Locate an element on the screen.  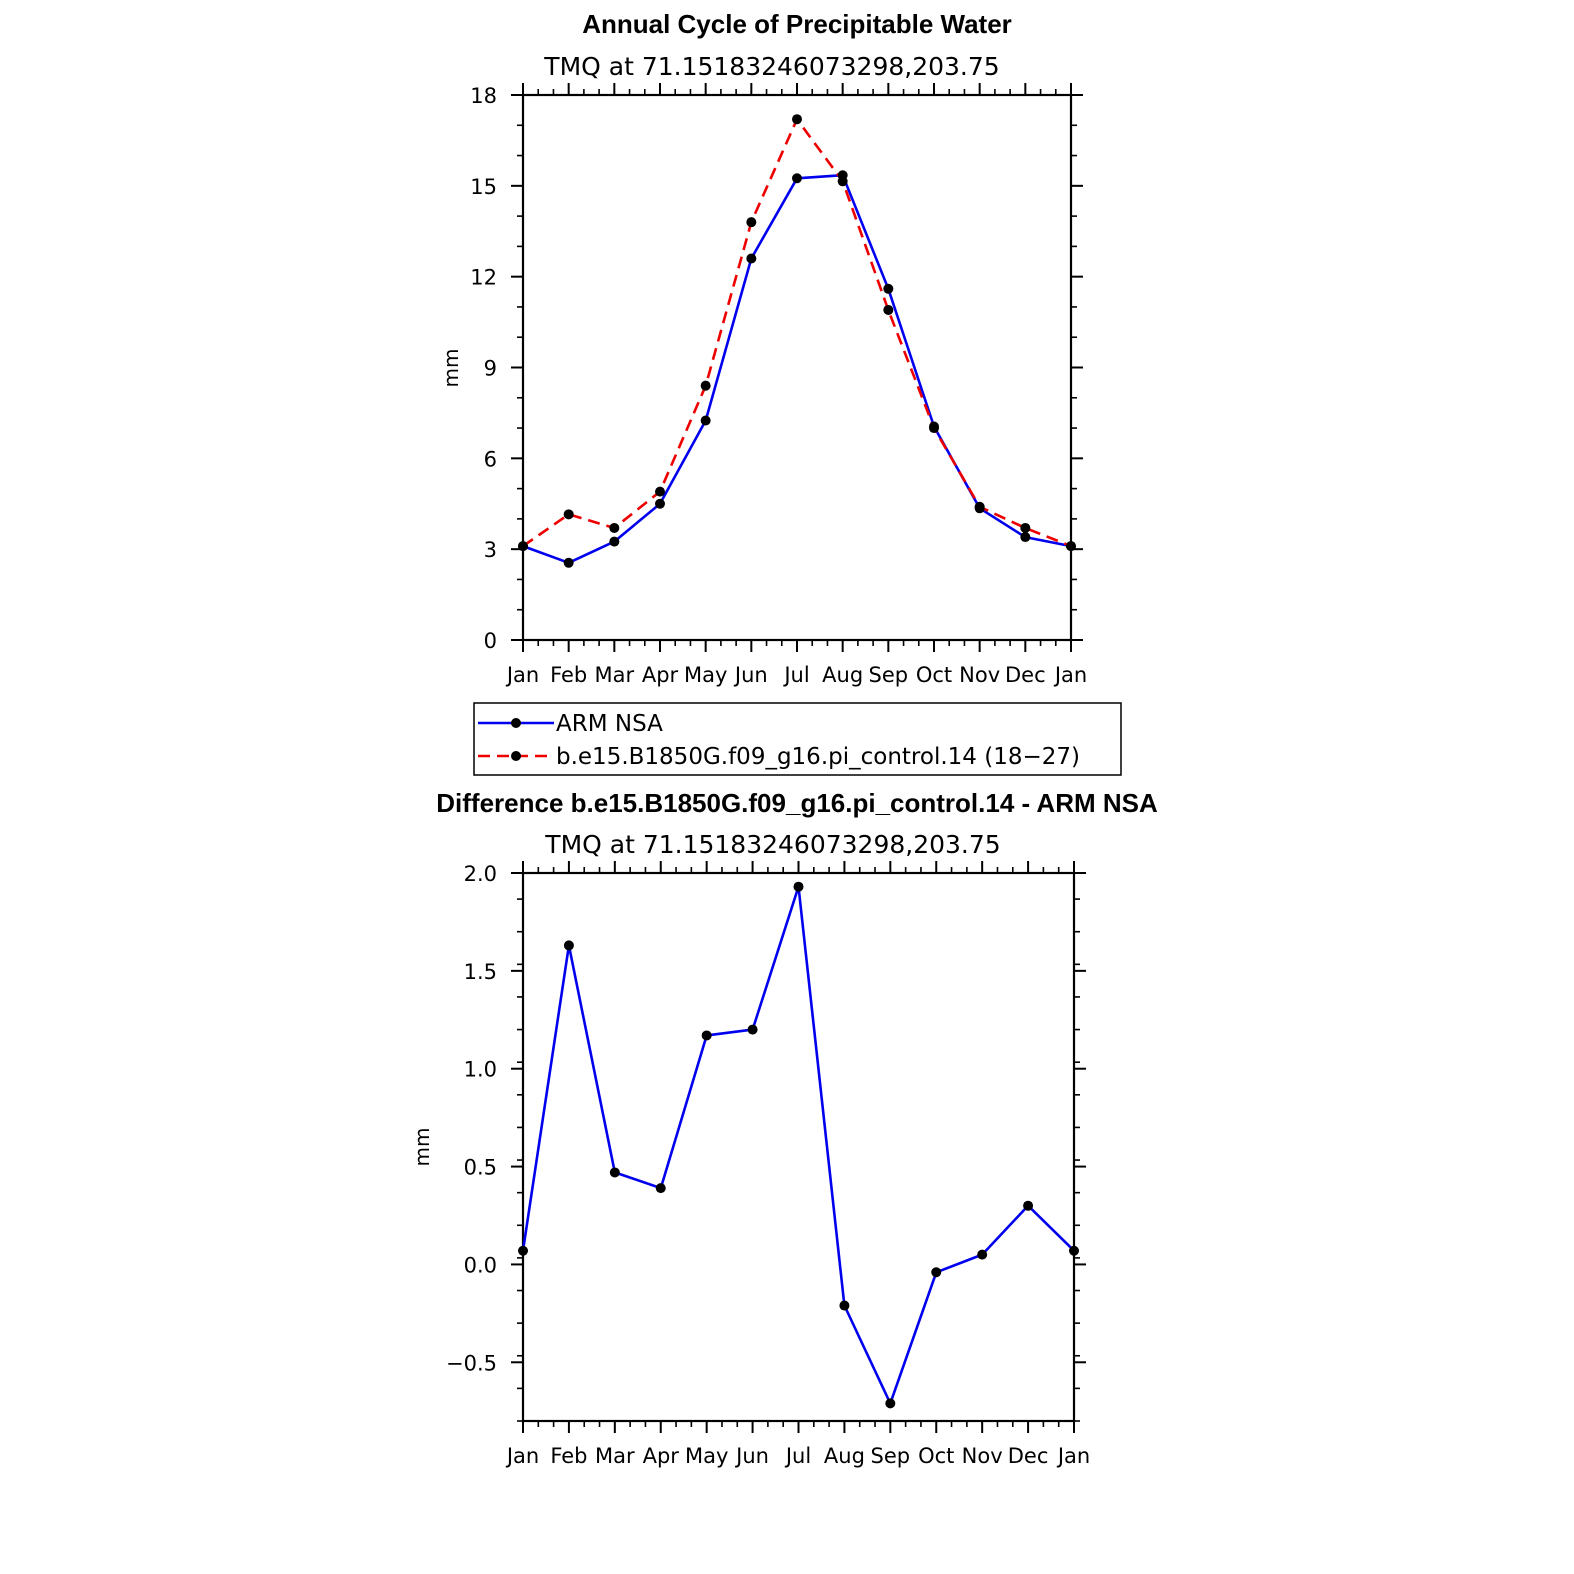
y-tick-label: 15 is located at coordinates (483, 187).